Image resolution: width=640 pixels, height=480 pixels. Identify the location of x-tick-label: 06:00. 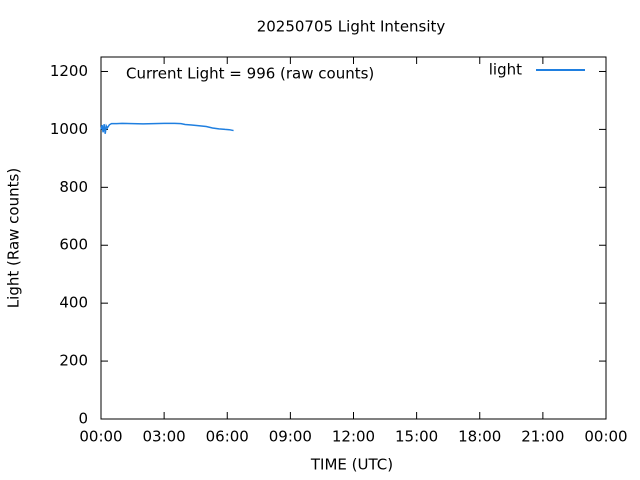
(227, 437).